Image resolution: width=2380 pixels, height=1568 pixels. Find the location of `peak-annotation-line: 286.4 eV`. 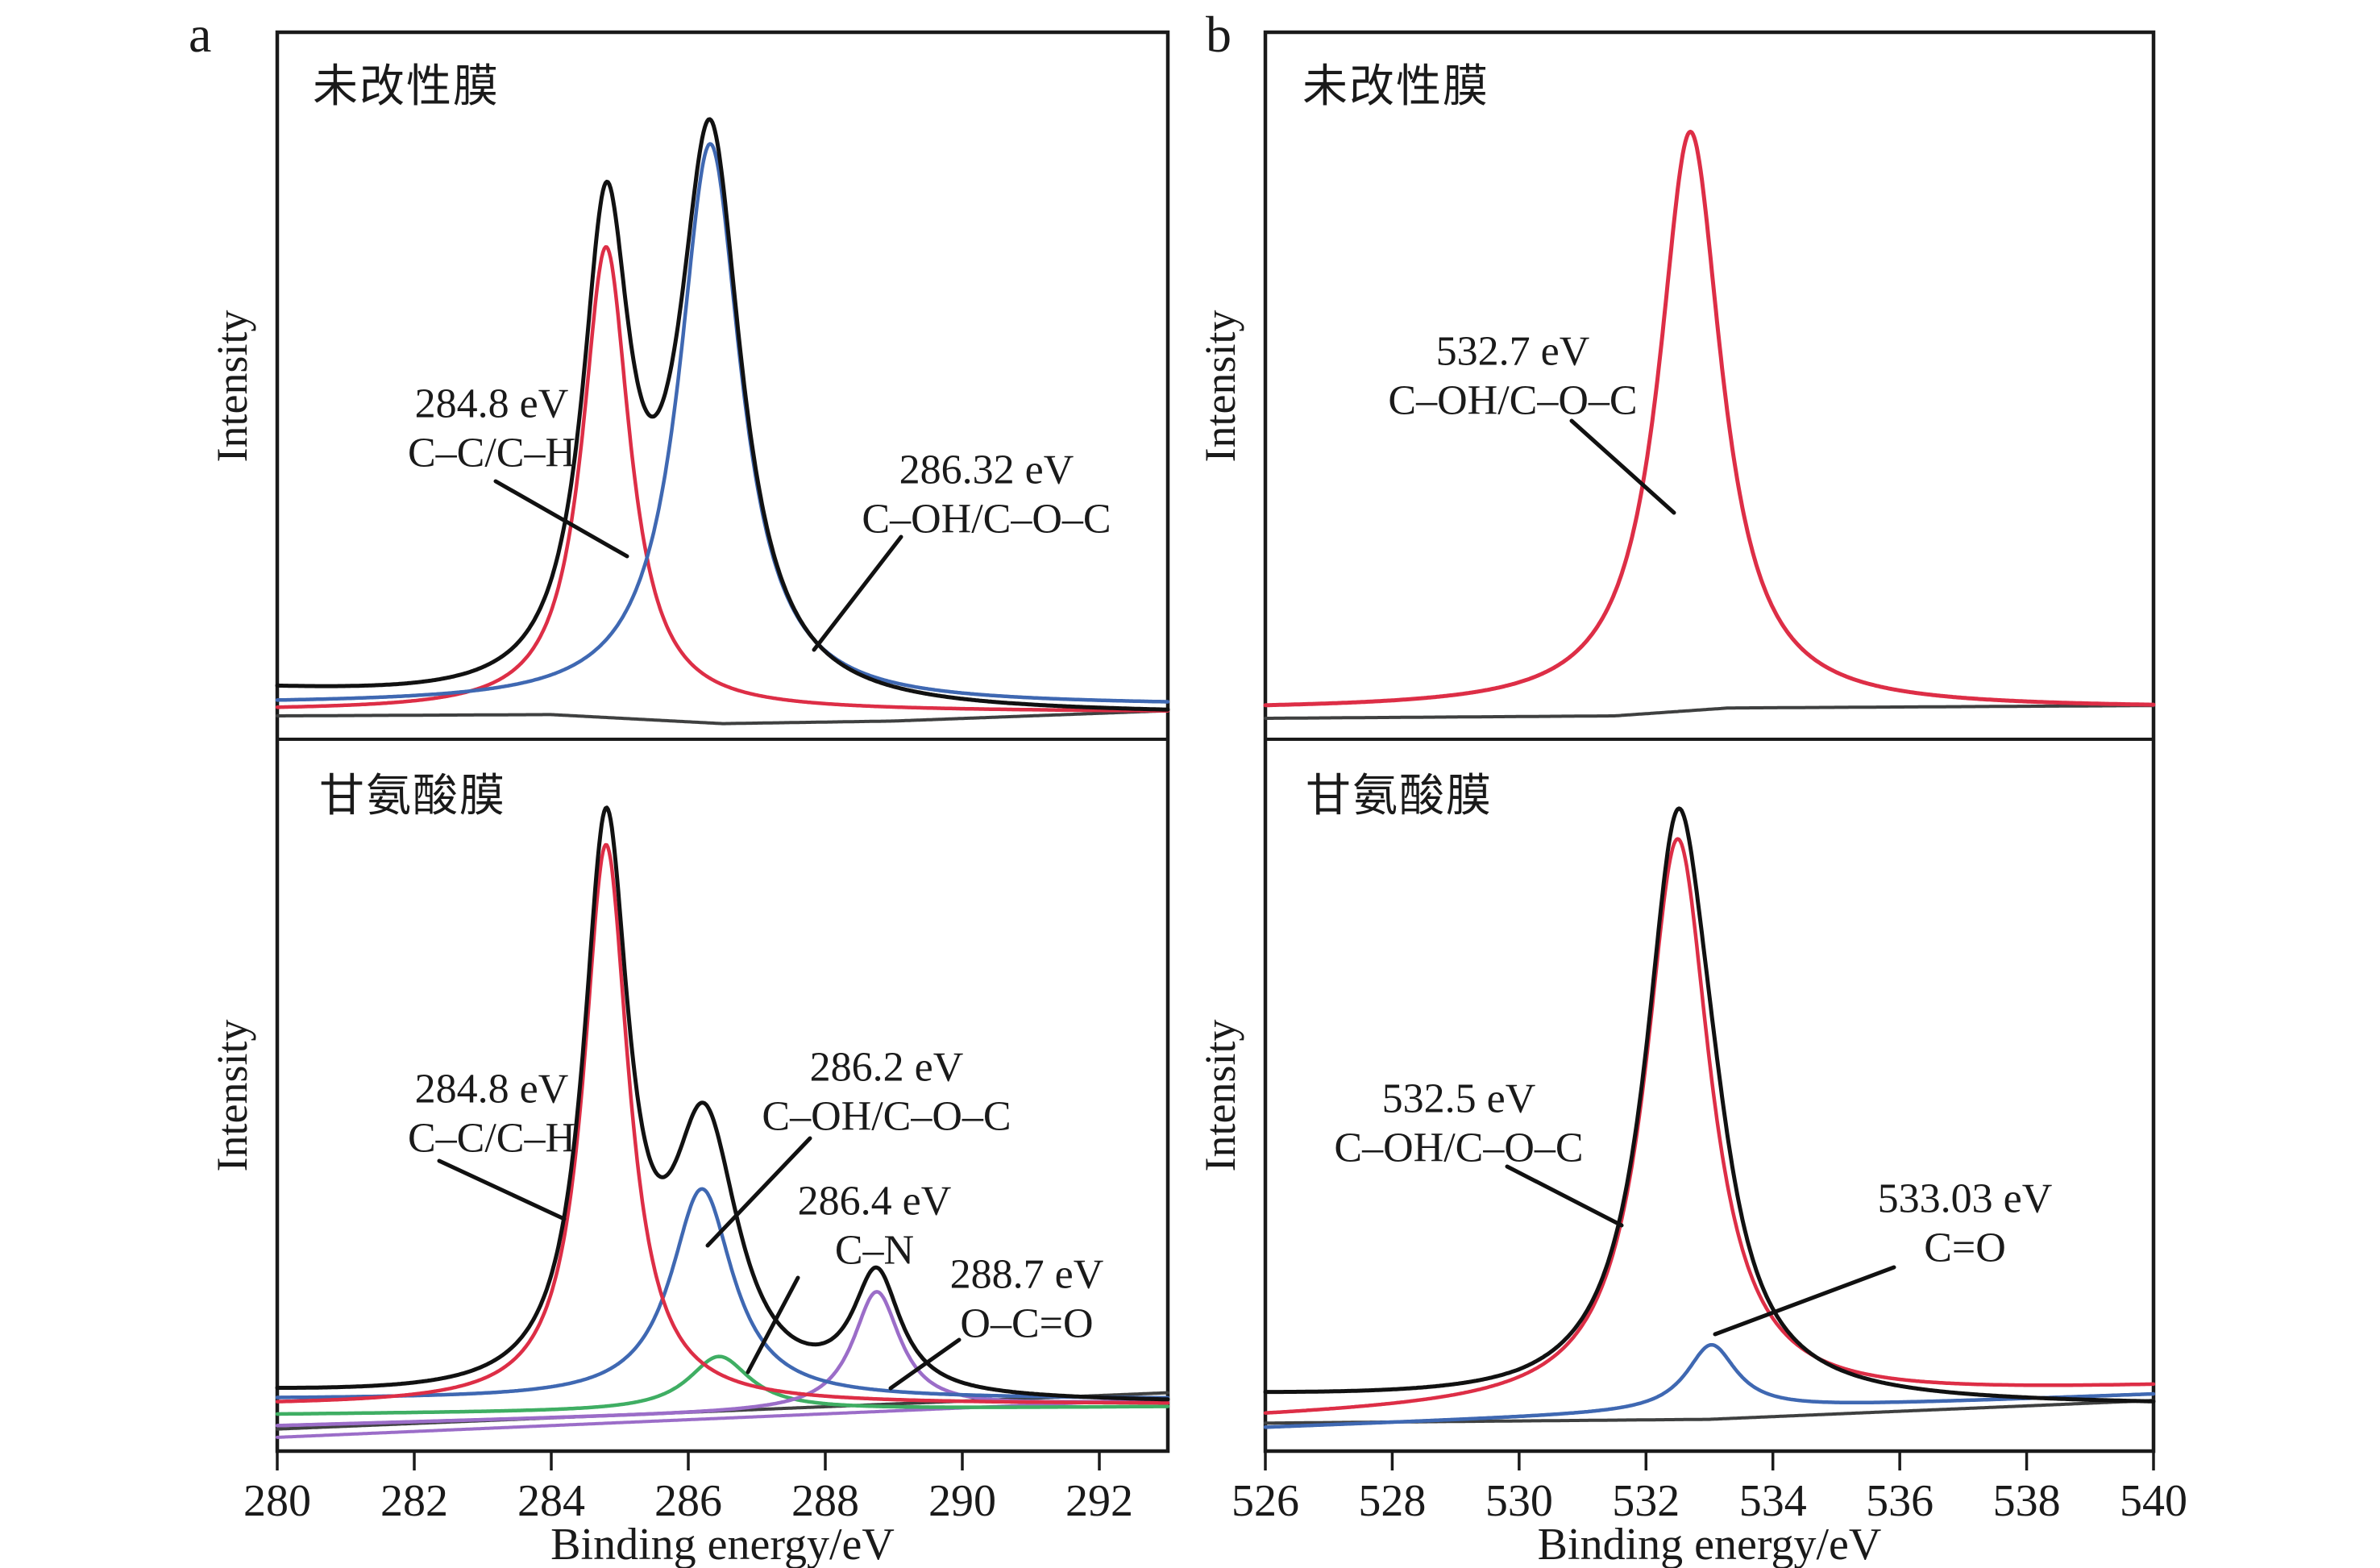

peak-annotation-line: 286.4 eV is located at coordinates (874, 1201).